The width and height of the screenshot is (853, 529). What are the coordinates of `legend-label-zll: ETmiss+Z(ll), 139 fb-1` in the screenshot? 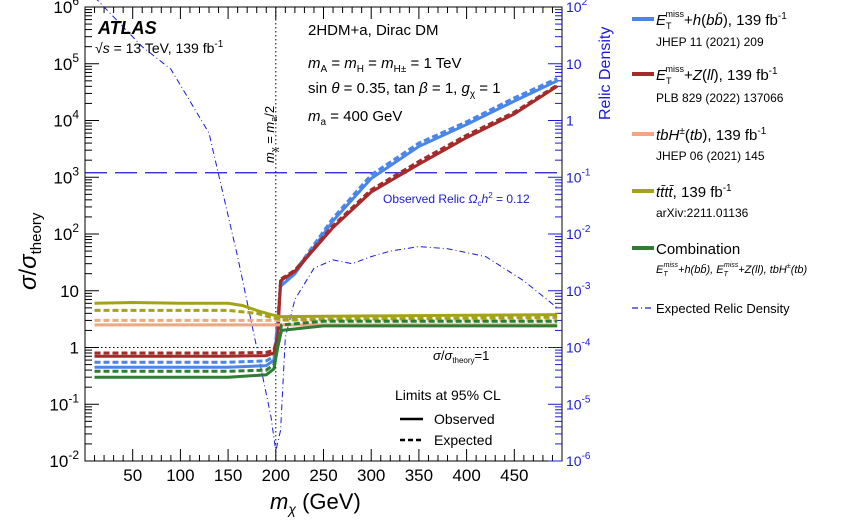 It's located at (717, 75).